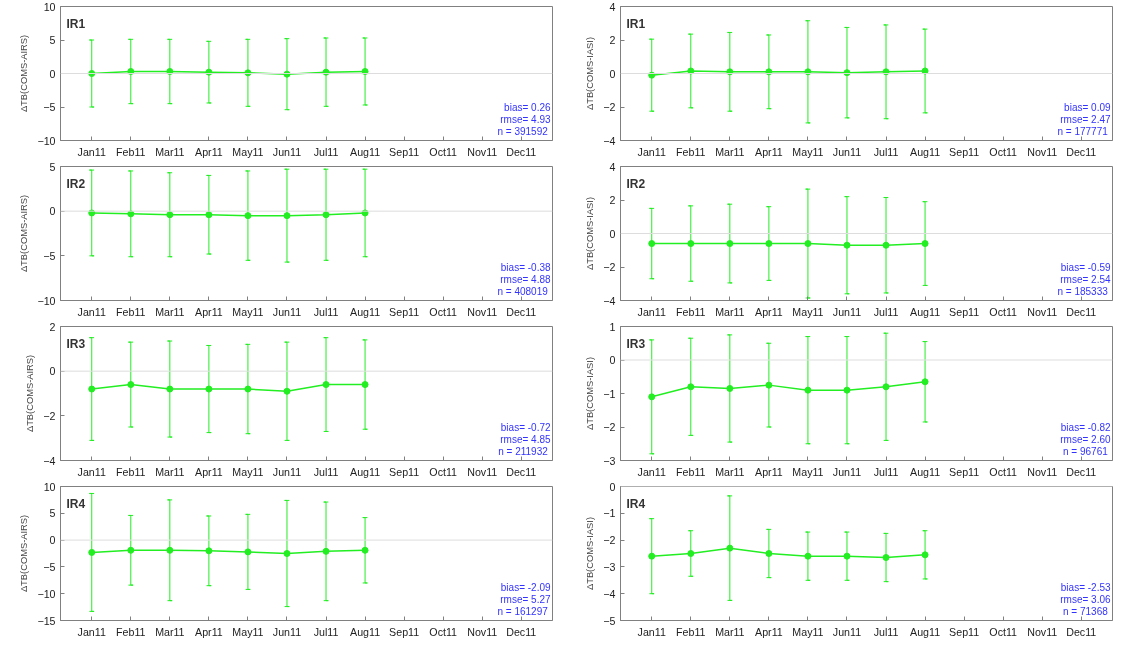  What do you see at coordinates (1086, 451) in the screenshot?
I see `annotation: n = 96761` at bounding box center [1086, 451].